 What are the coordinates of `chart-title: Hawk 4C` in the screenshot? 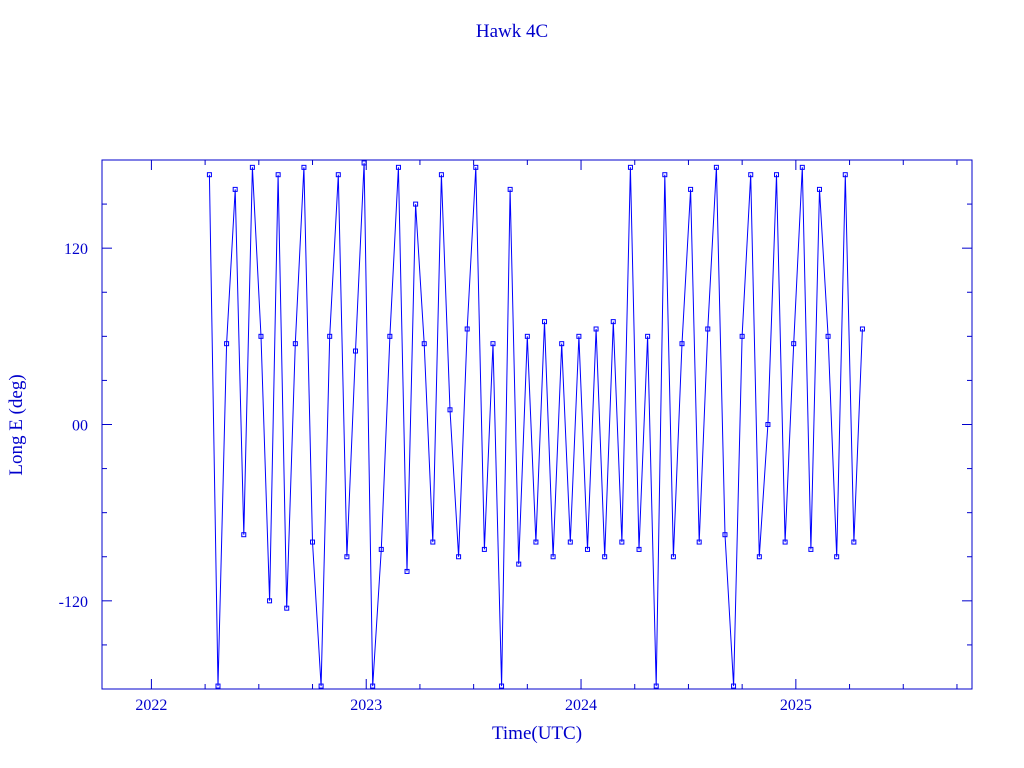 It's located at (512, 31).